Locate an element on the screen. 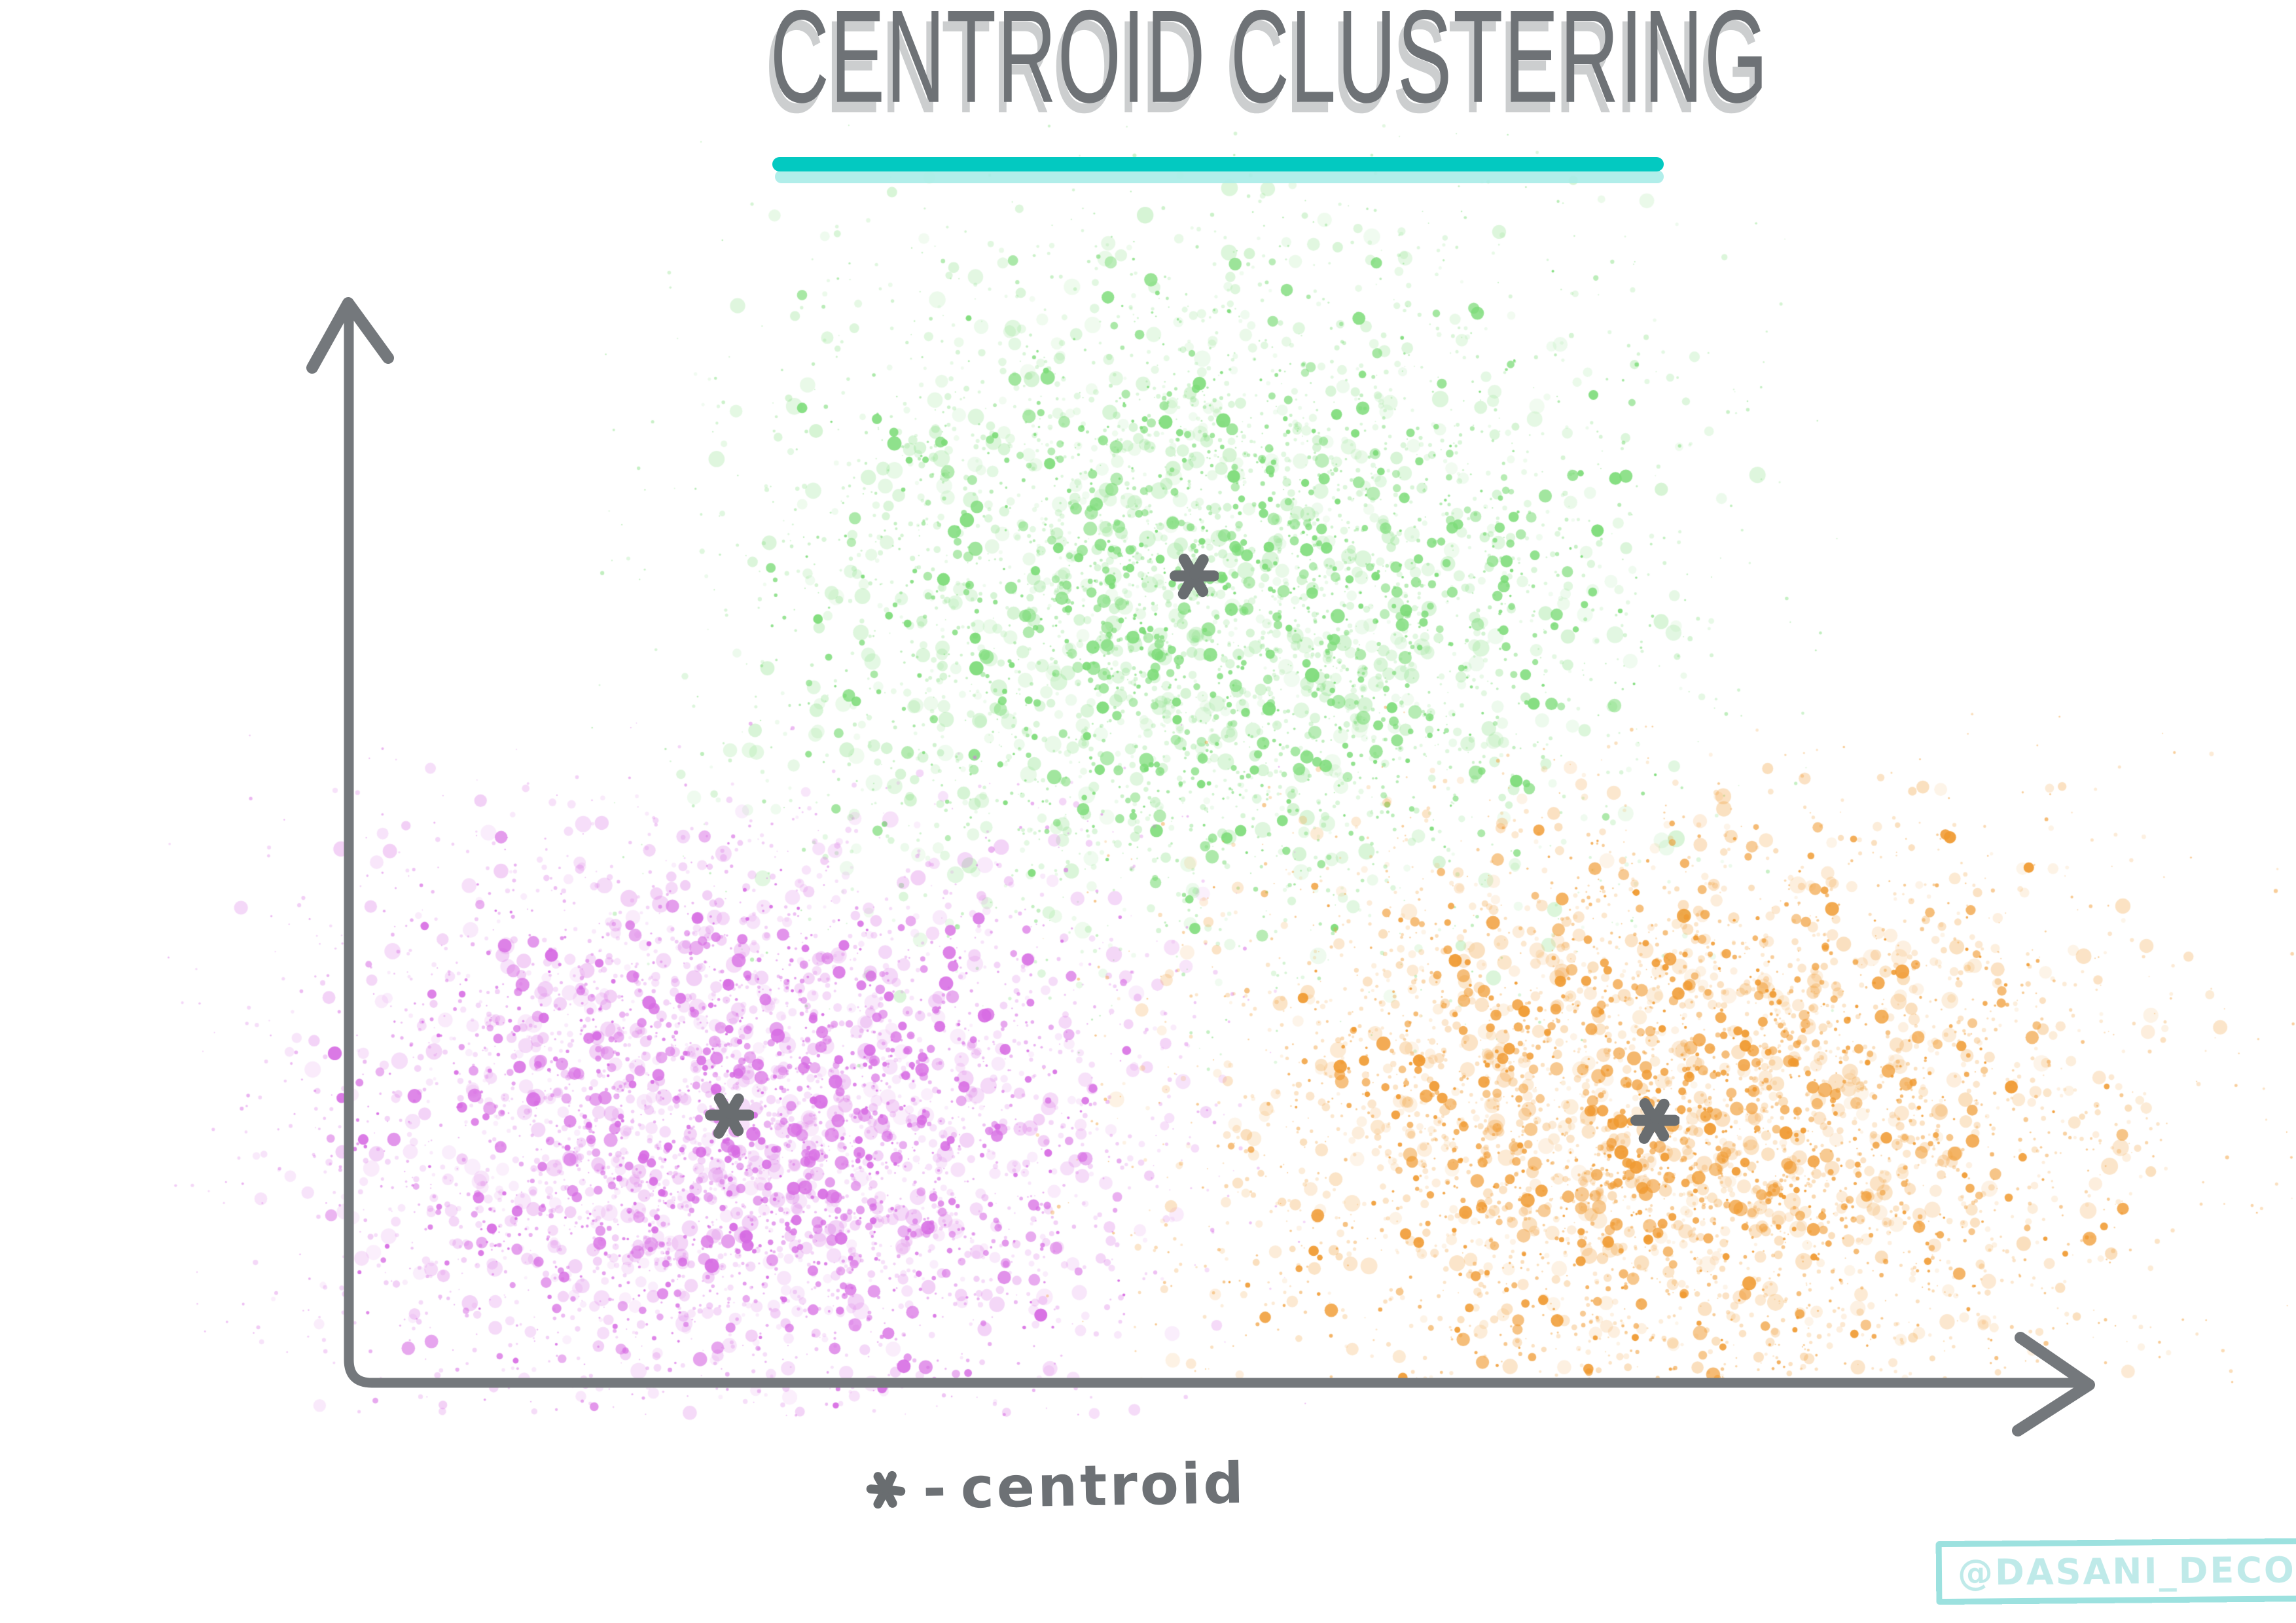 The width and height of the screenshot is (2296, 1623). legend-label: centroid is located at coordinates (1103, 1486).